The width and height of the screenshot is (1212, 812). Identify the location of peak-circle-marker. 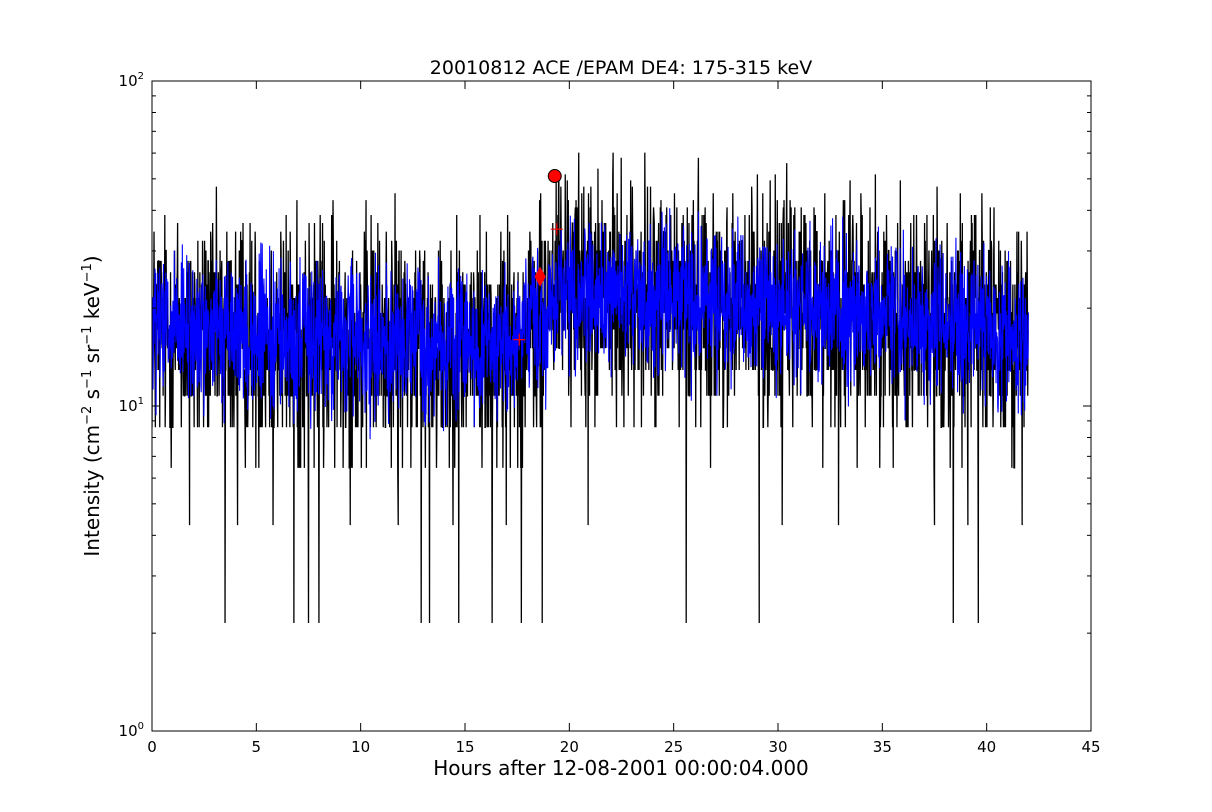
(554, 176).